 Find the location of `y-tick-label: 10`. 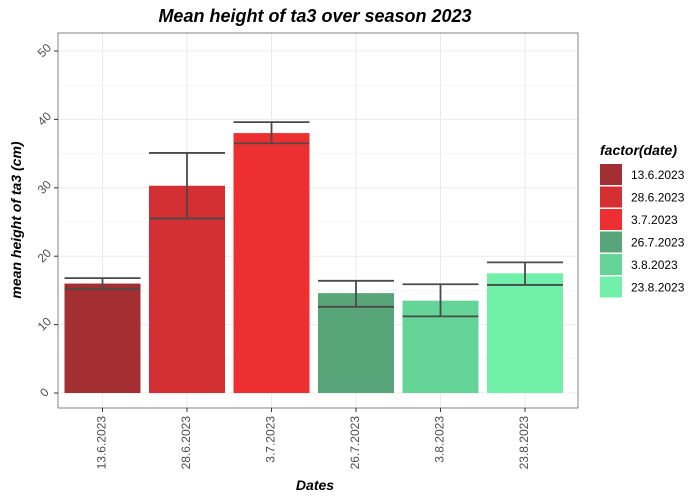

y-tick-label: 10 is located at coordinates (45, 324).